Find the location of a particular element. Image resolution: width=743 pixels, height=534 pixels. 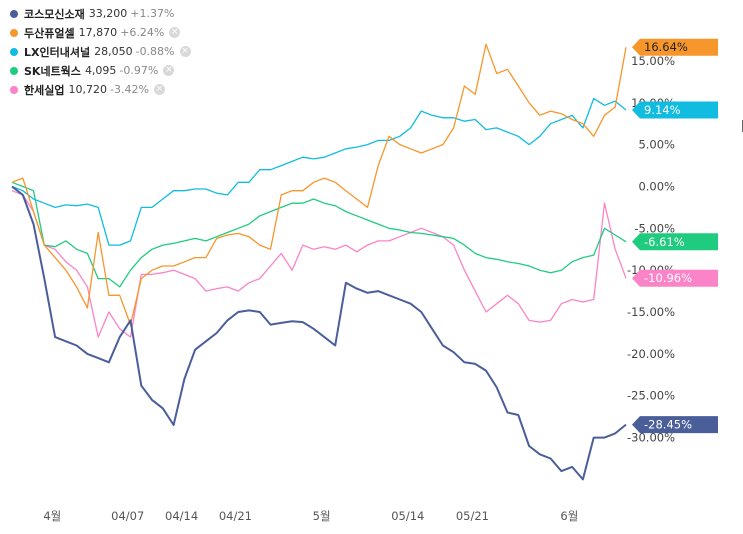

end-value-label: 16.64% is located at coordinates (666, 47).